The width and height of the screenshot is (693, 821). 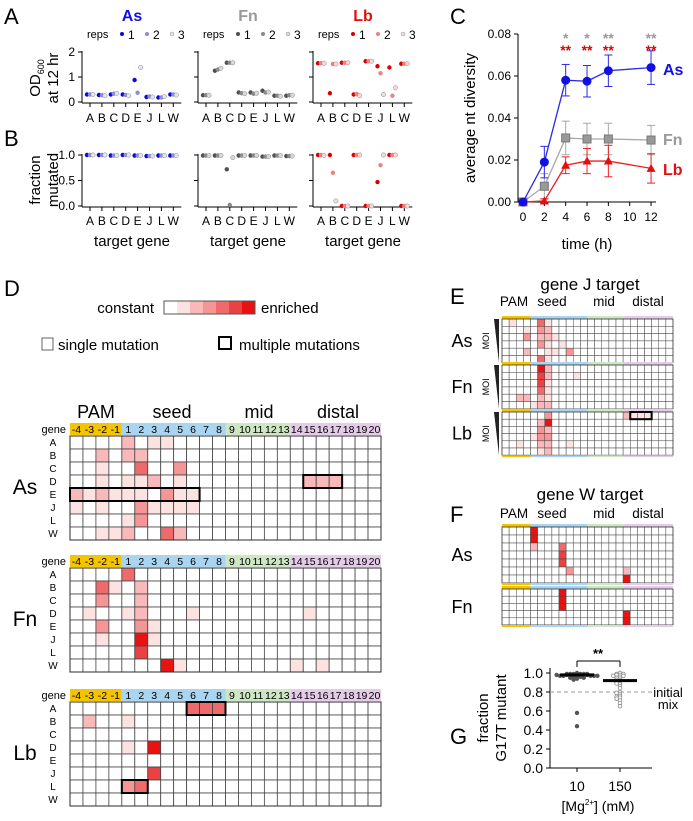 What do you see at coordinates (587, 607) in the screenshot?
I see `heatmap-fn` at bounding box center [587, 607].